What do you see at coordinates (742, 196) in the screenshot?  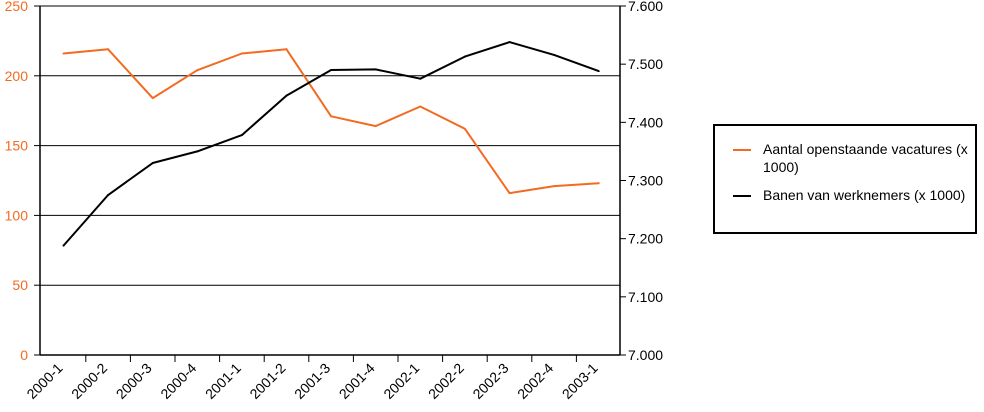 I see `legend-swatch-banen` at bounding box center [742, 196].